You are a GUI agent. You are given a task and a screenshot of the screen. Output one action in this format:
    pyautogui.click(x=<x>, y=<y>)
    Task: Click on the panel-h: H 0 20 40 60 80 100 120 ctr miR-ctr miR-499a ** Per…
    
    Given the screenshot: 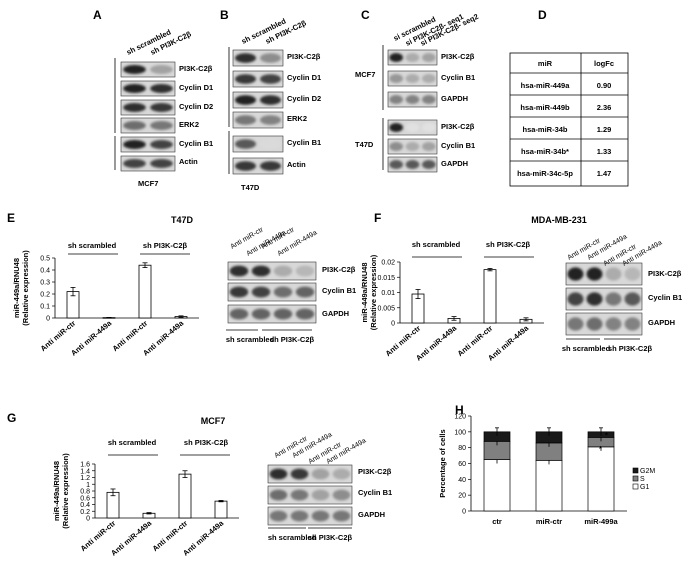 What is the action you would take?
    pyautogui.click(x=546, y=464)
    